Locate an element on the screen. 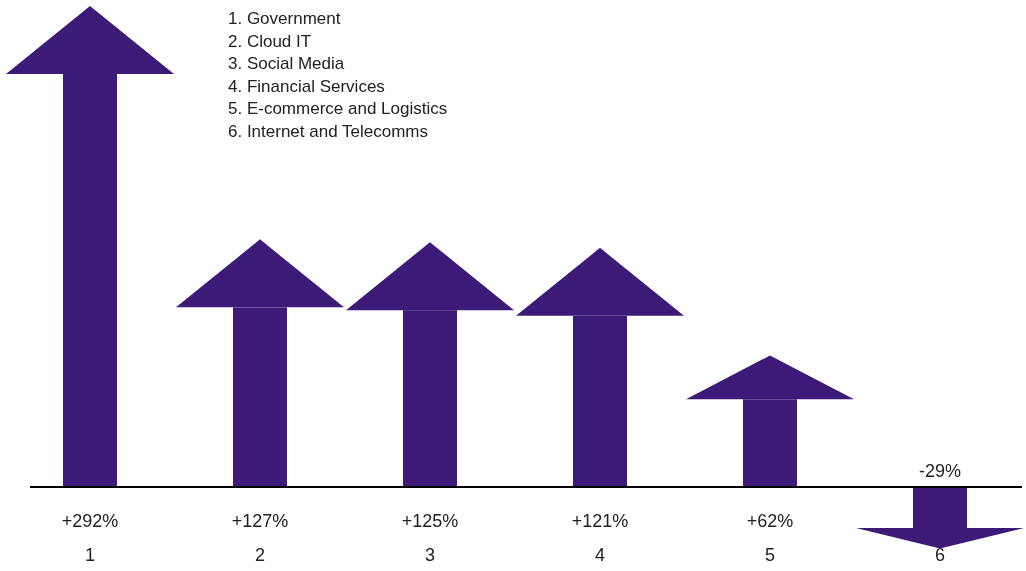 The height and width of the screenshot is (571, 1026). annotation: 5. E-commerce and Logistics is located at coordinates (338, 108).